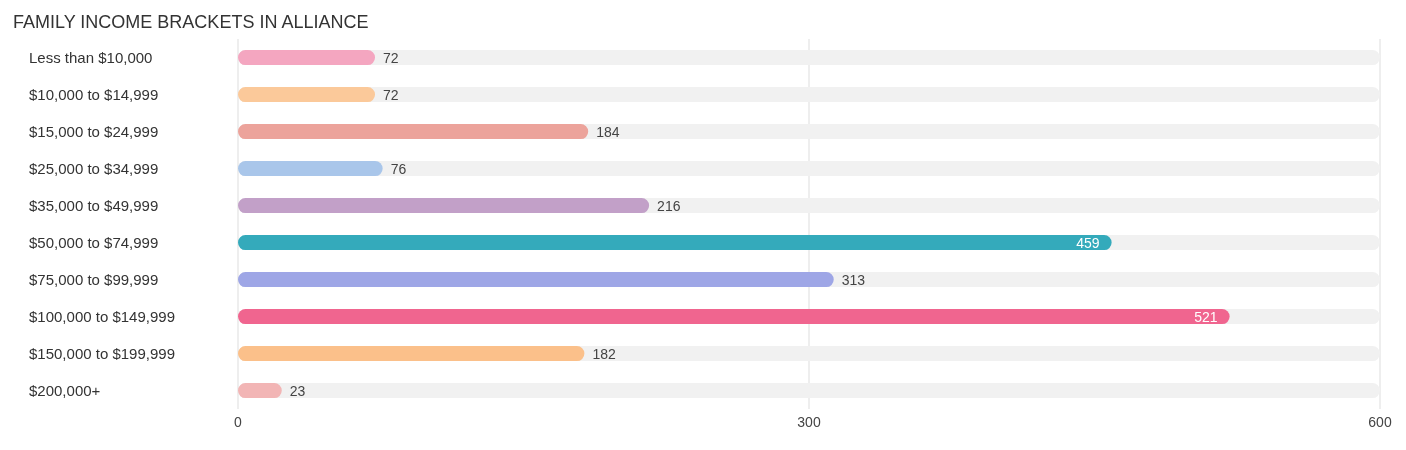 This screenshot has width=1406, height=450. I want to click on y-tick-label: $75,000 to $99,999, so click(94, 279).